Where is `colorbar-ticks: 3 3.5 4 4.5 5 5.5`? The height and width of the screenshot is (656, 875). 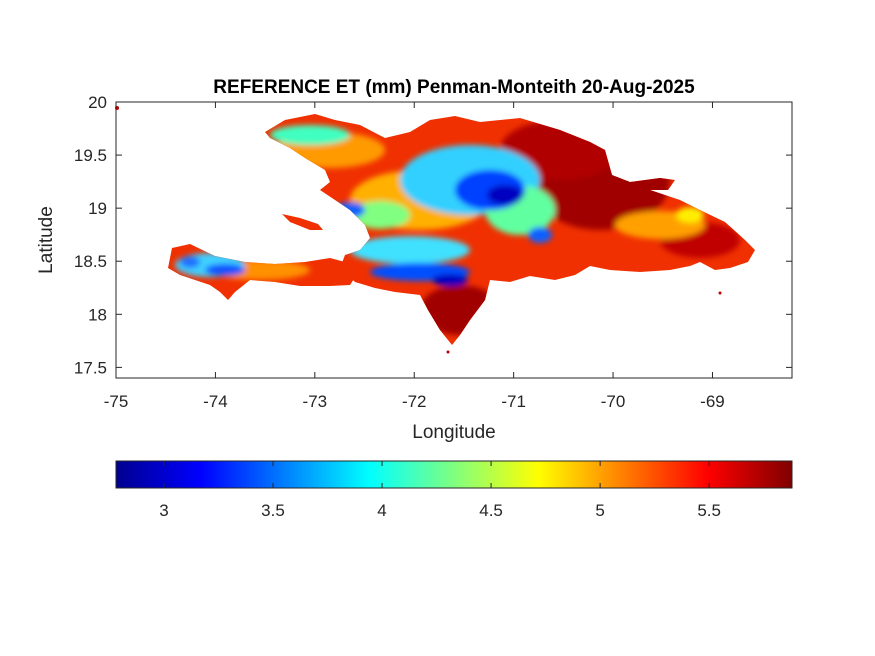
colorbar-ticks: 3 3.5 4 4.5 5 5.5 is located at coordinates (440, 490).